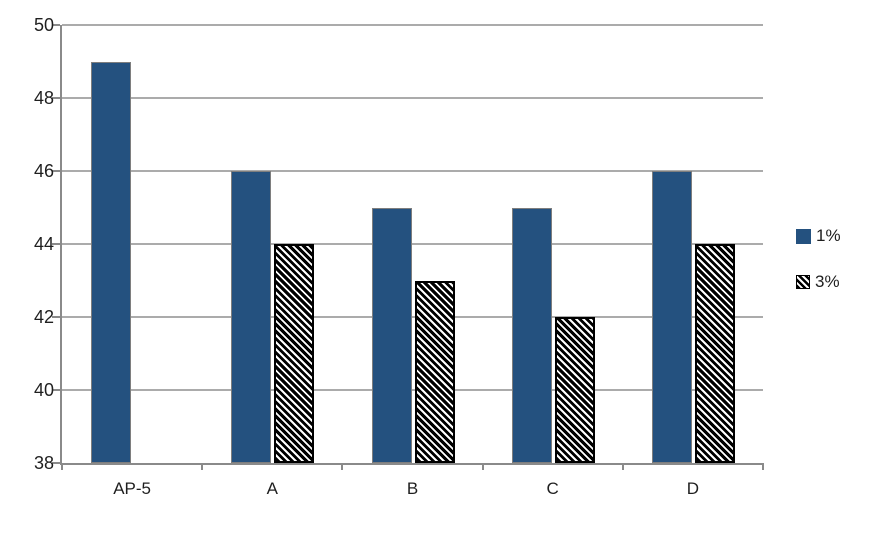 The image size is (870, 536). What do you see at coordinates (61, 245) in the screenshot?
I see `y-axis-line` at bounding box center [61, 245].